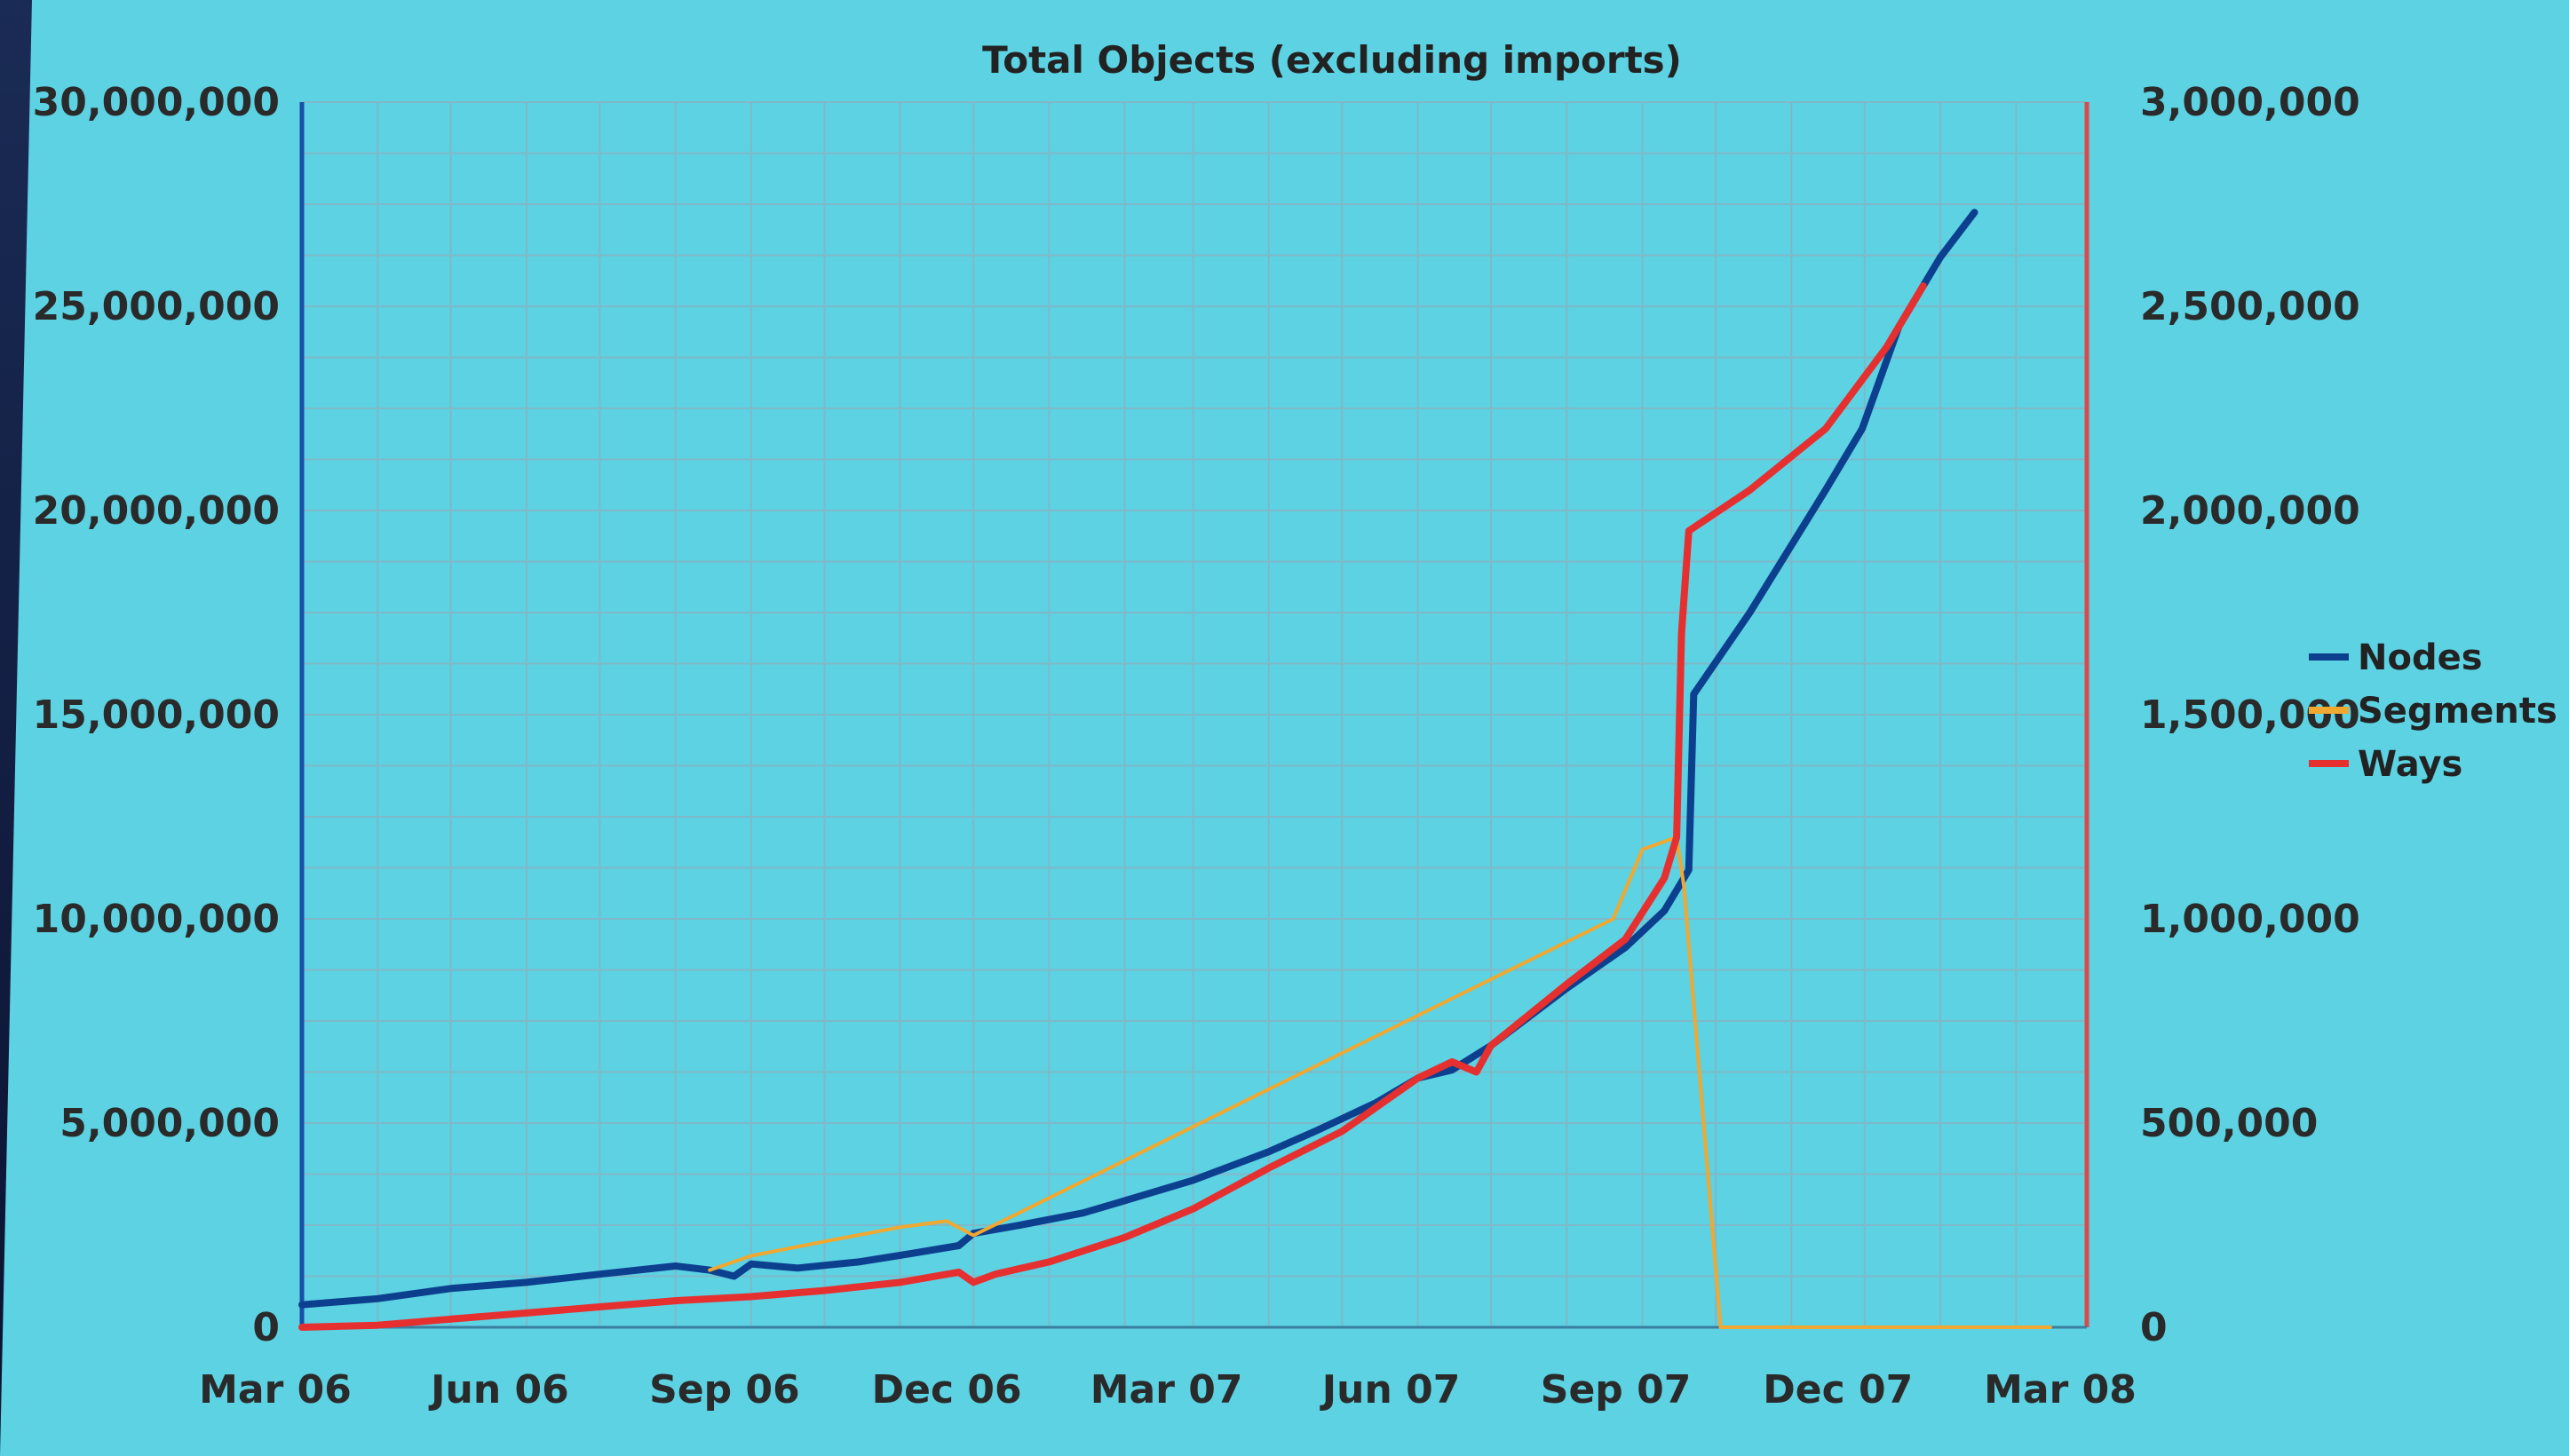 The height and width of the screenshot is (1456, 2569). I want to click on y-right-tick-label: 3,000,000, so click(2250, 102).